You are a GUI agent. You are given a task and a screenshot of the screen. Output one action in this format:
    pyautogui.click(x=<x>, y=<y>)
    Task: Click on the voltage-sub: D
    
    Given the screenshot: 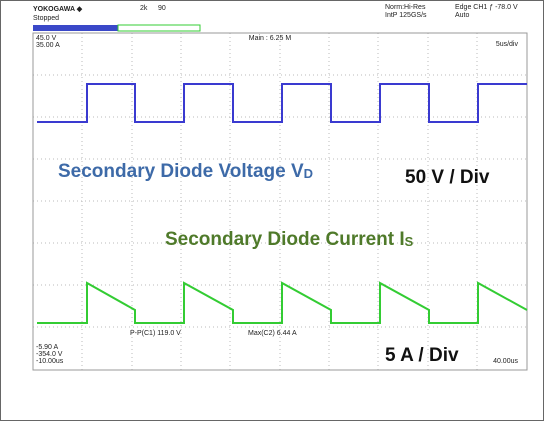 What is the action you would take?
    pyautogui.click(x=308, y=173)
    